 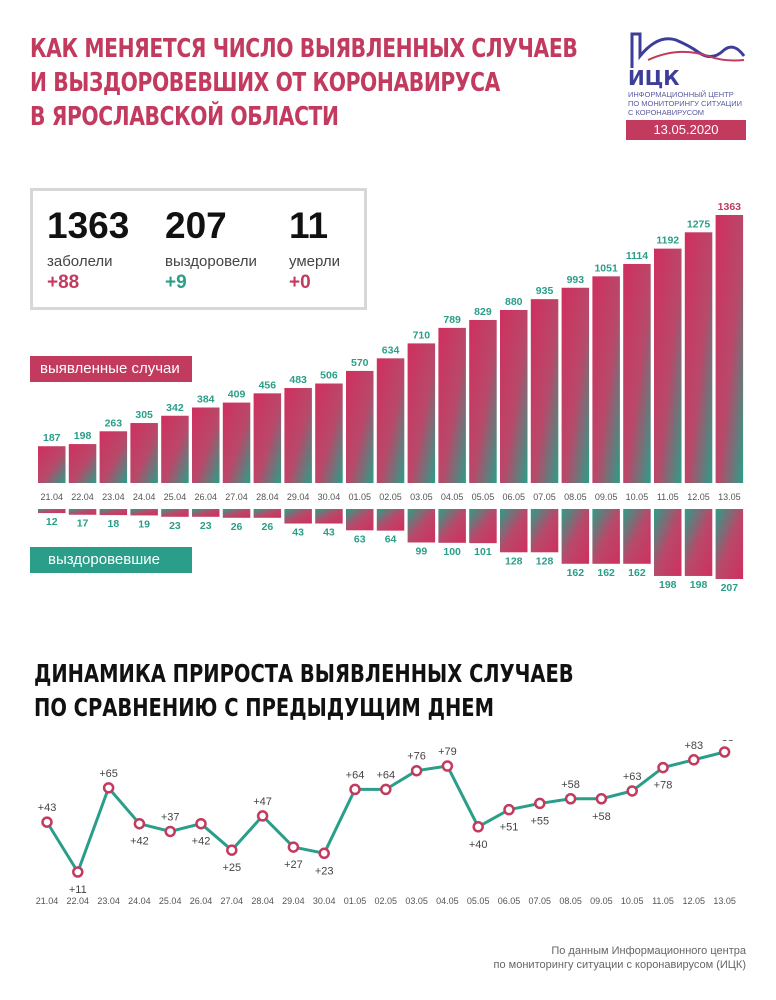 What do you see at coordinates (262, 901) in the screenshot?
I see `date-tick-label: 28.04` at bounding box center [262, 901].